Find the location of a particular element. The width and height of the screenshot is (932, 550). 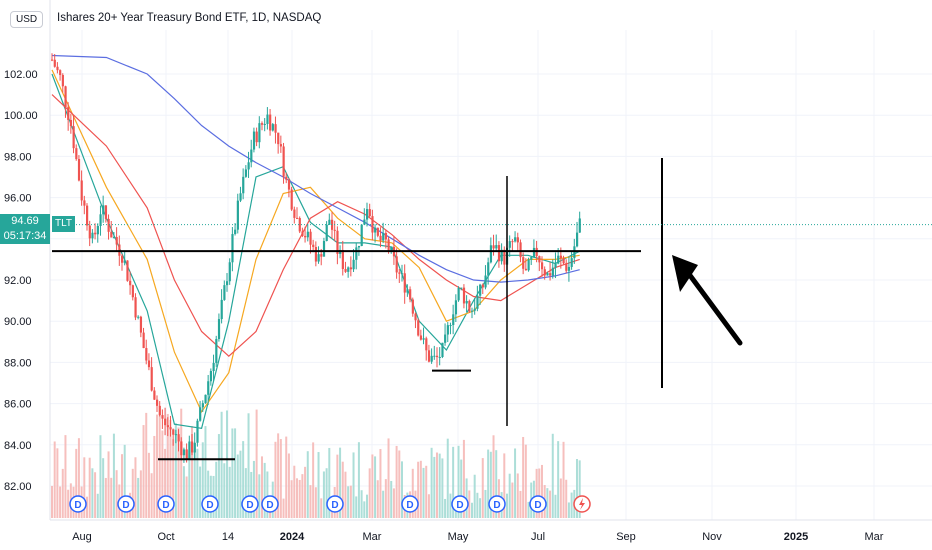

arrow-head is located at coordinates (685, 273).